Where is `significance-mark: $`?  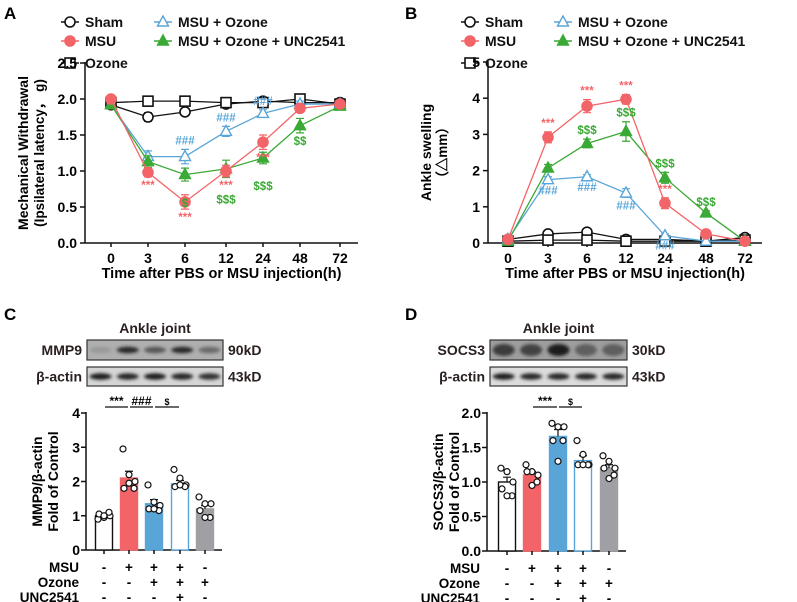 significance-mark: $ is located at coordinates (185, 204).